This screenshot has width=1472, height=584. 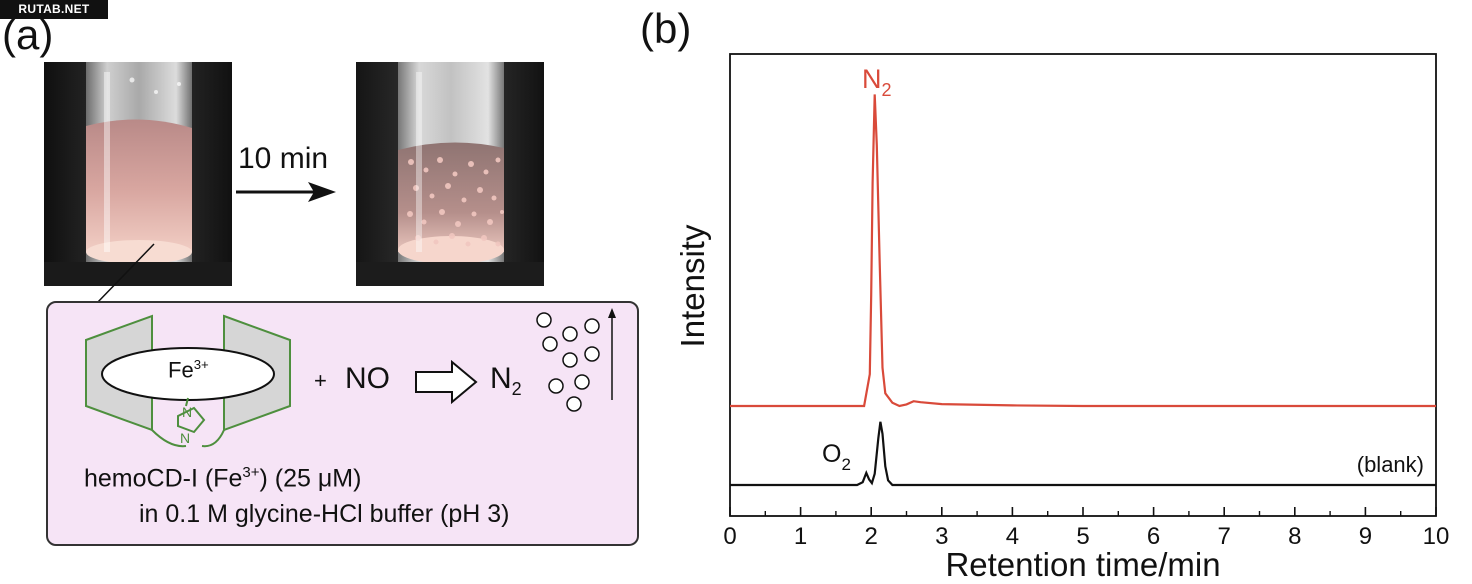 I want to click on vial-photo-before, so click(x=138, y=174).